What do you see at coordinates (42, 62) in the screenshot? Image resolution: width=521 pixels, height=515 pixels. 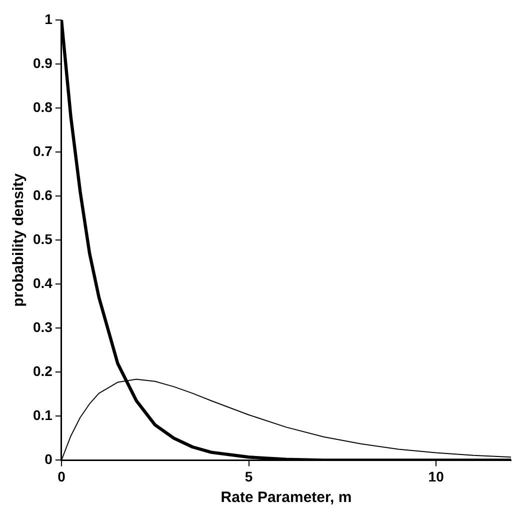 I see `y-tick-label: 0.9` at bounding box center [42, 62].